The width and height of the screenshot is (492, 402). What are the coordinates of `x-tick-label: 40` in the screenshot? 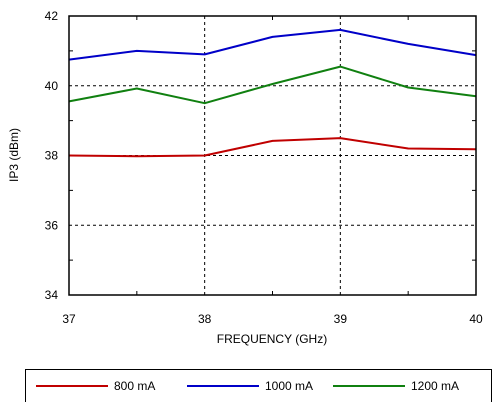 It's located at (476, 319).